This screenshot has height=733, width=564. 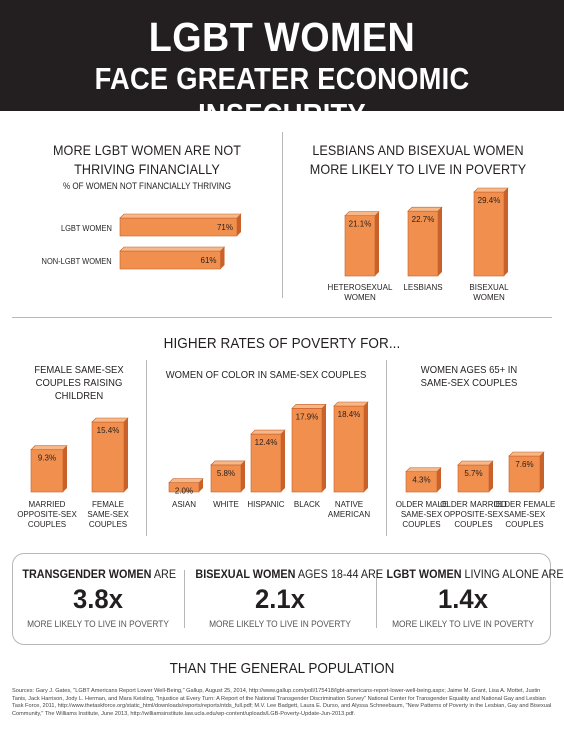 What do you see at coordinates (360, 297) in the screenshot?
I see `s2-cat-0-line1: WOMEN` at bounding box center [360, 297].